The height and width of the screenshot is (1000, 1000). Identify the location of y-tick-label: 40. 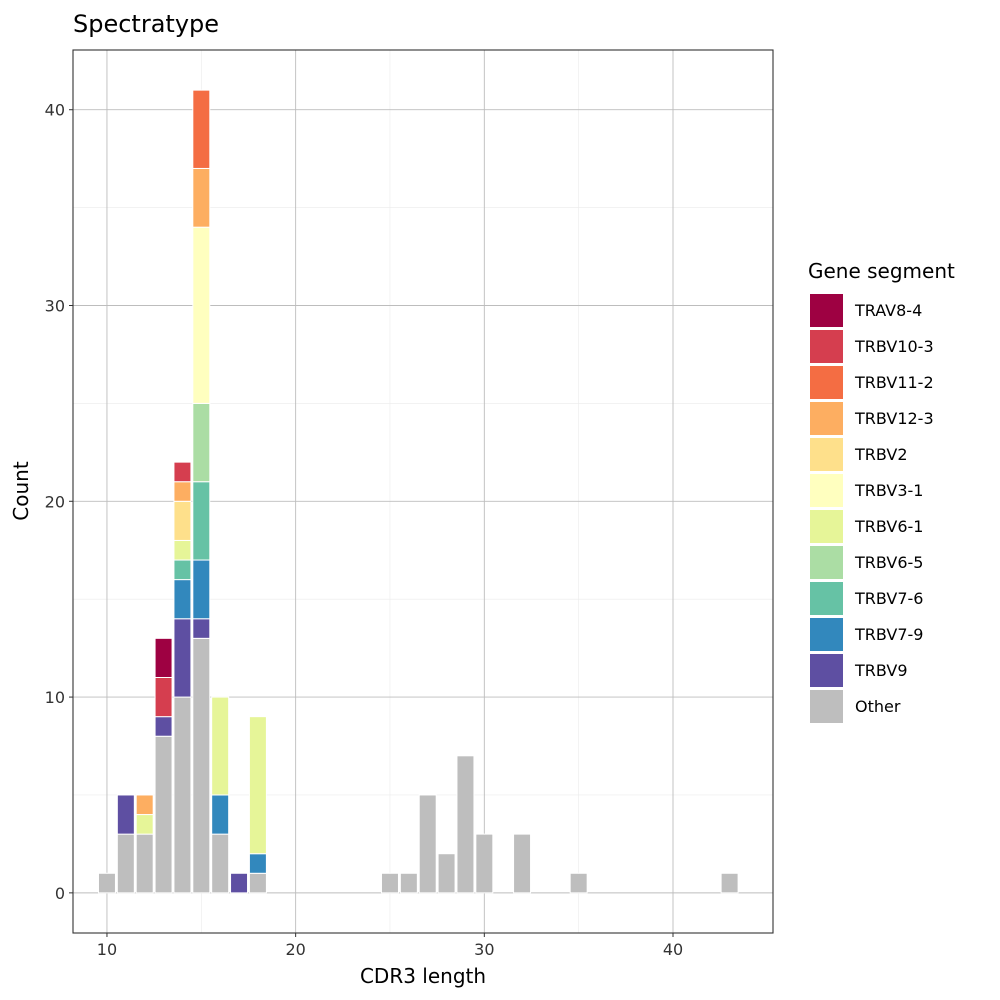
(55, 110).